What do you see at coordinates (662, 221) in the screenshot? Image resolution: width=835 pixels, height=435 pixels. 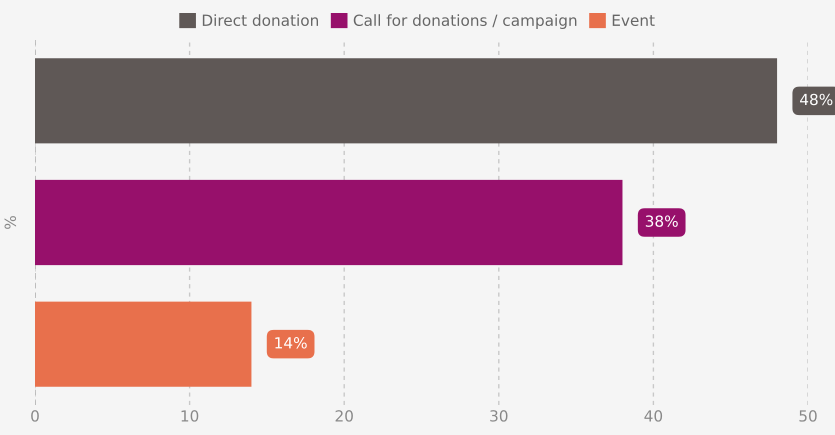 I see `data-label: 38%` at bounding box center [662, 221].